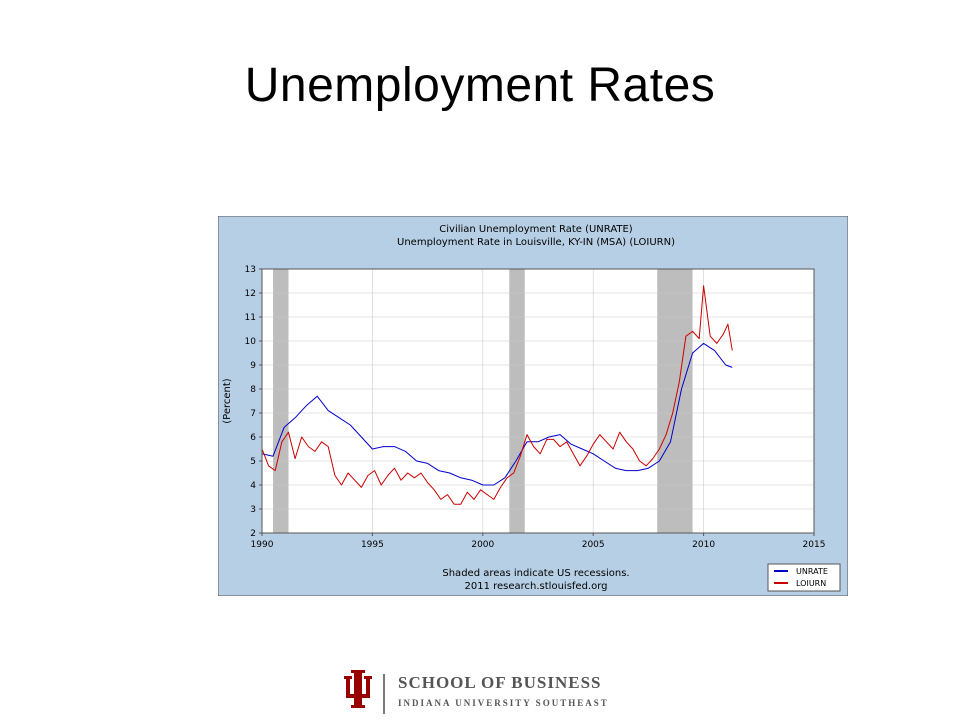 This screenshot has height=720, width=960. Describe the element at coordinates (250, 318) in the screenshot. I see `y-tick-label-9: 11` at that location.